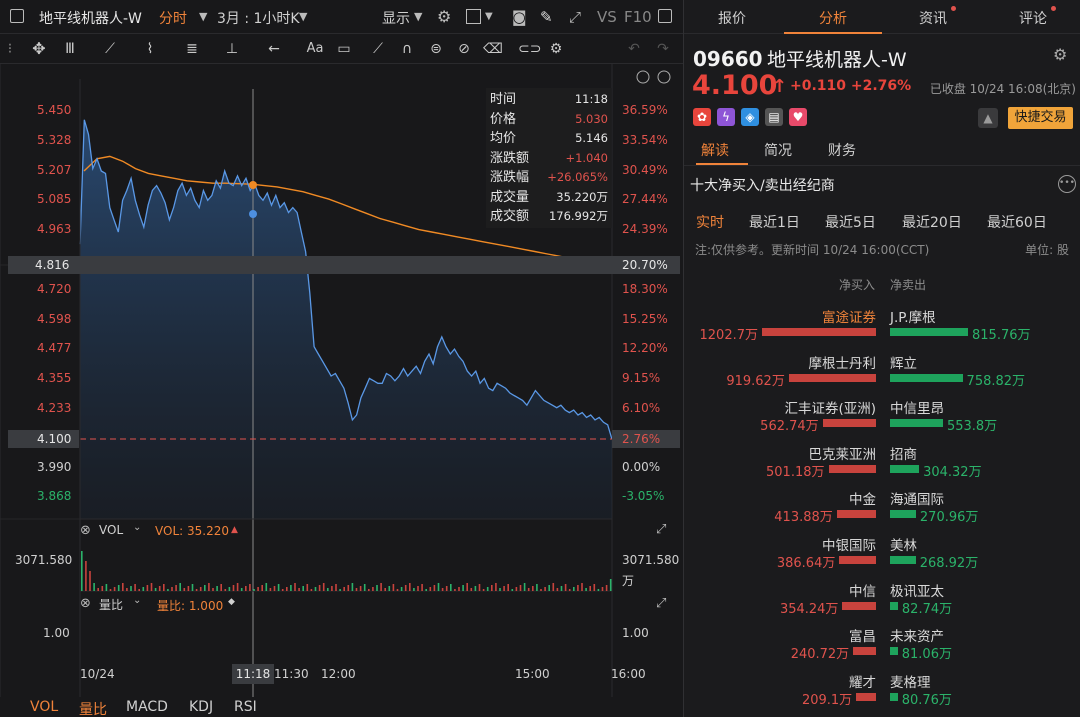  What do you see at coordinates (530, 49) in the screenshot?
I see `layers-icon: ⊂⊃` at bounding box center [530, 49].